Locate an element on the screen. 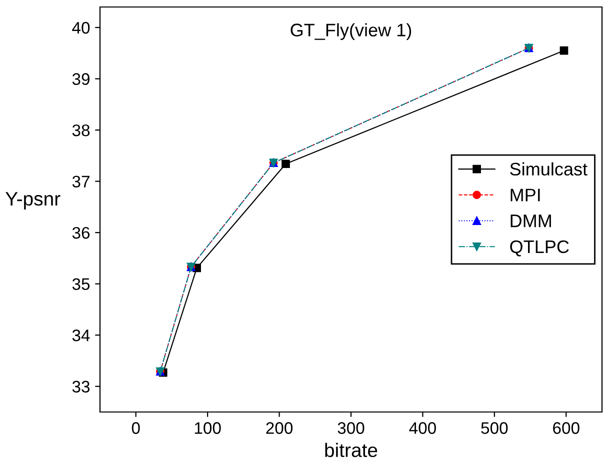 This screenshot has width=605, height=472. y-tick-label: 38 is located at coordinates (81, 130).